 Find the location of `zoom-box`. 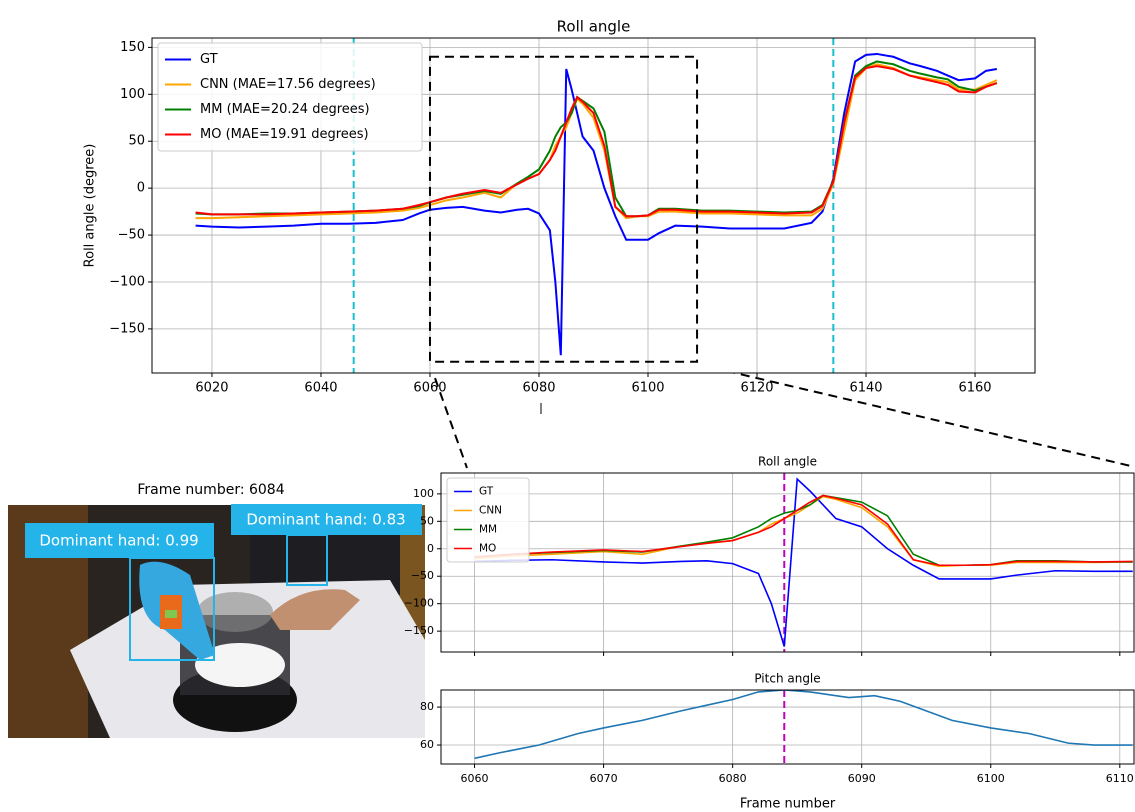

zoom-box is located at coordinates (563, 209).